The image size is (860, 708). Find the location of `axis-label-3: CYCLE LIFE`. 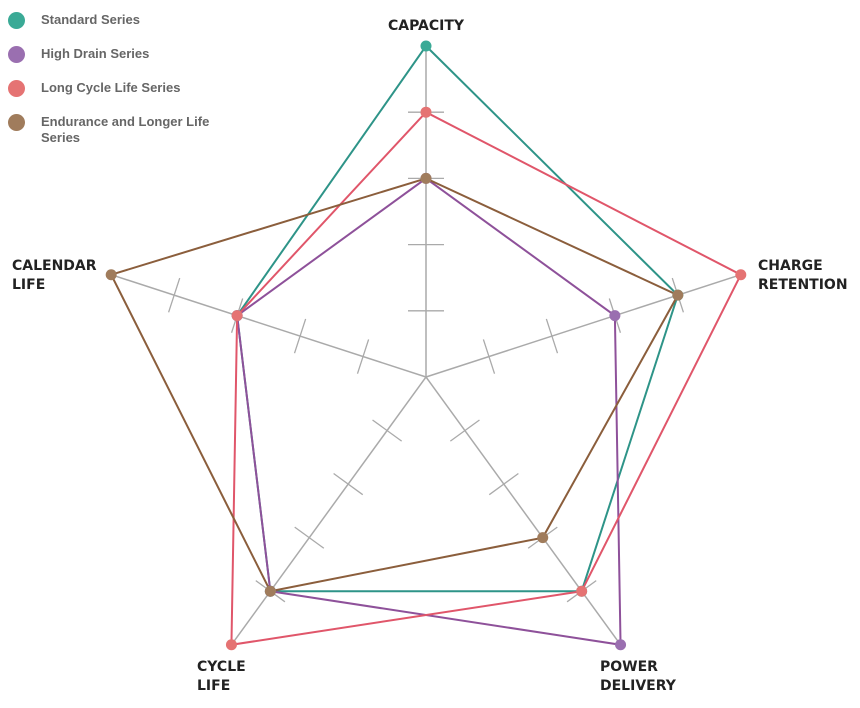

axis-label-3: CYCLE LIFE is located at coordinates (221, 676).